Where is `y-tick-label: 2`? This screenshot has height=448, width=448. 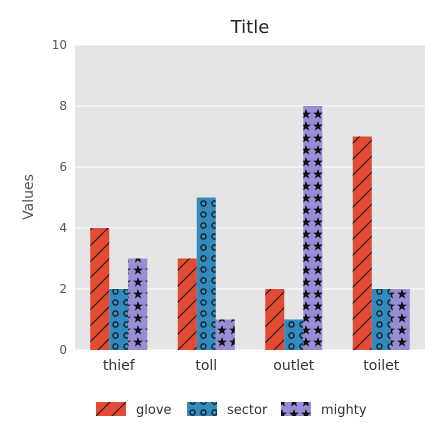
y-tick-label: 2 is located at coordinates (63, 289).